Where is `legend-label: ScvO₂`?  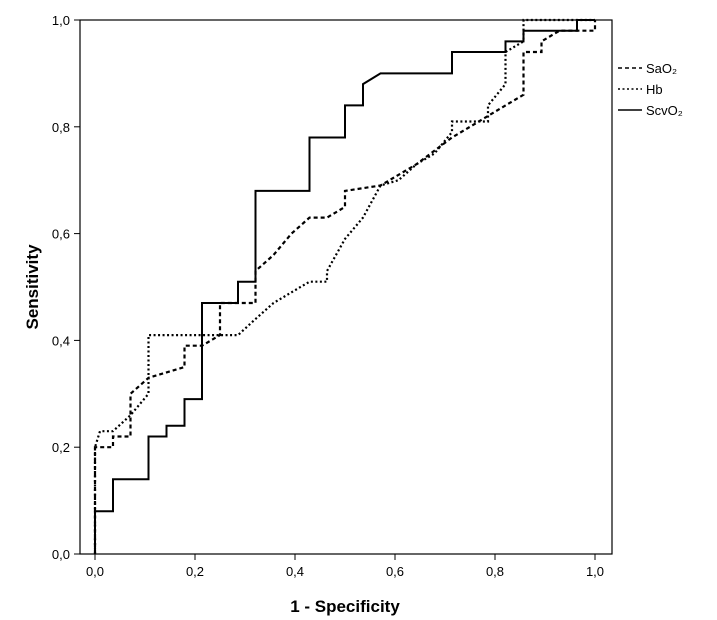
legend-label: ScvO₂ is located at coordinates (664, 110).